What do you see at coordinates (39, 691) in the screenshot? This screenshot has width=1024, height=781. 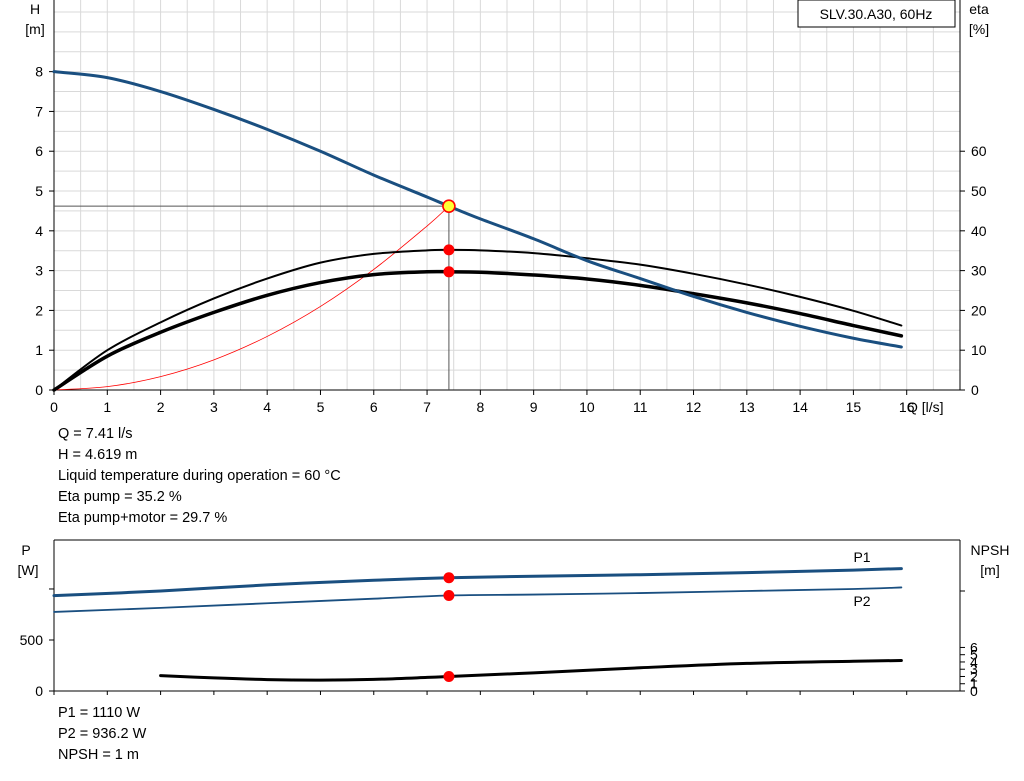 I see `bottom-left-tick-label: 0` at bounding box center [39, 691].